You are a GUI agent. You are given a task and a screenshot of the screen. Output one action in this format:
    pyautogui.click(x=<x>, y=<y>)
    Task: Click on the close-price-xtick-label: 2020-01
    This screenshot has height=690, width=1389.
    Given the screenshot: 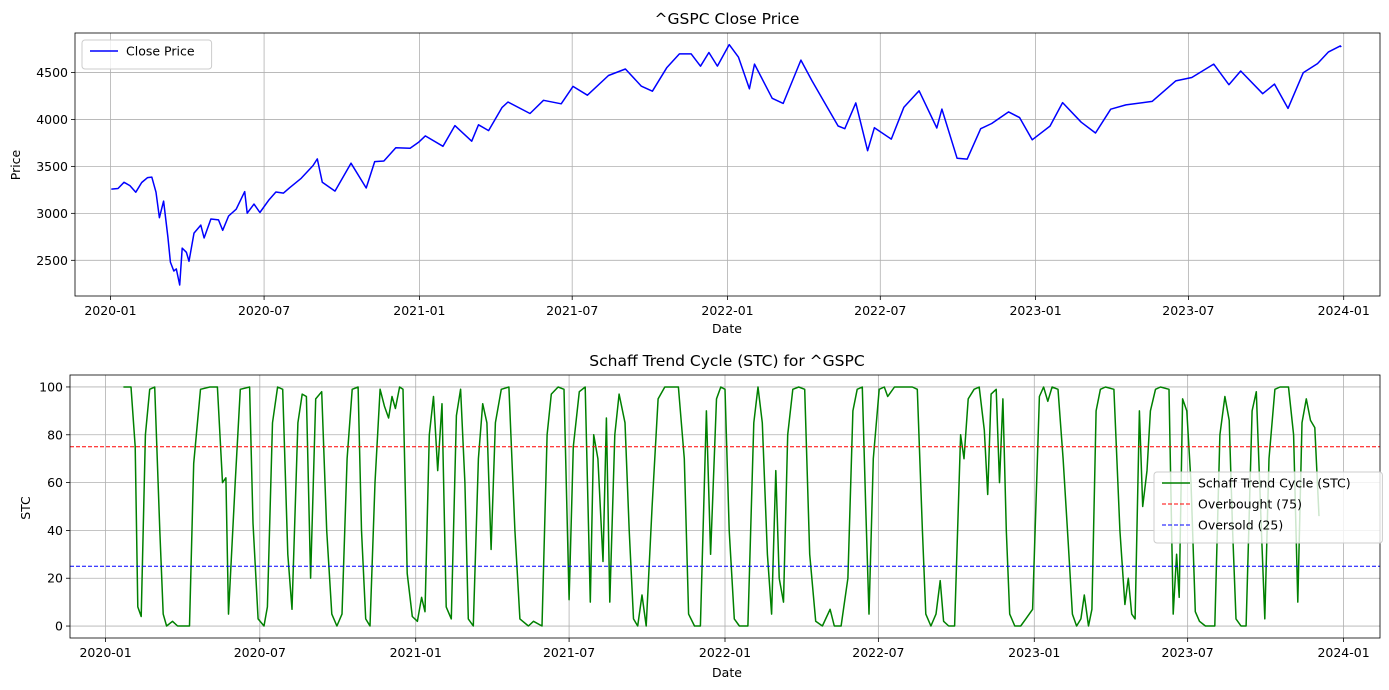 What is the action you would take?
    pyautogui.click(x=110, y=310)
    